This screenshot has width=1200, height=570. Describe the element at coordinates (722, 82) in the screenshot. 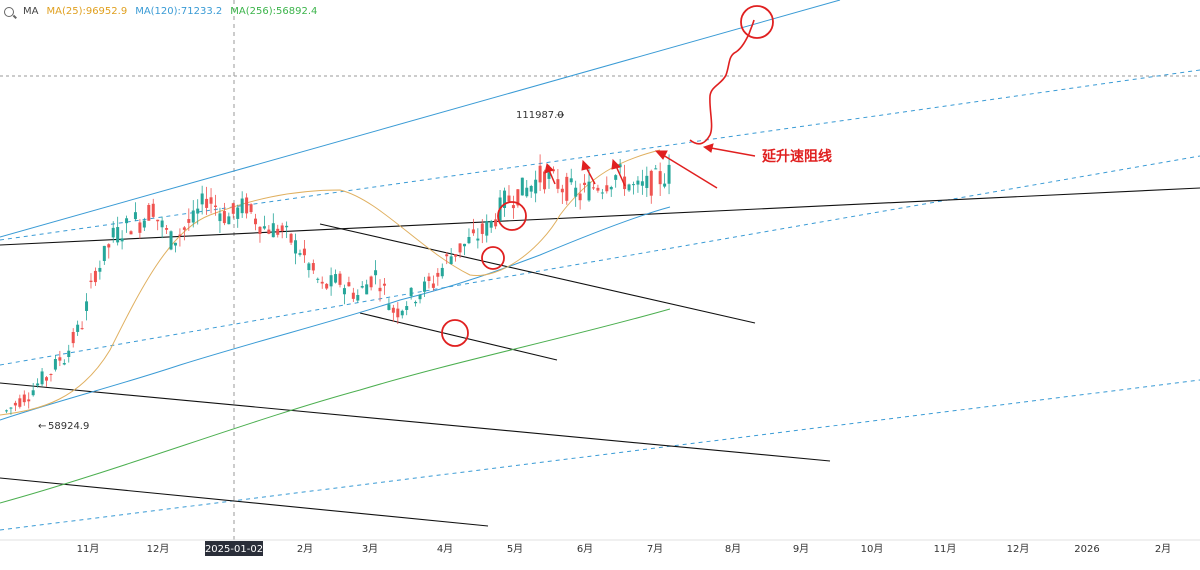

I see `projected-path` at that location.